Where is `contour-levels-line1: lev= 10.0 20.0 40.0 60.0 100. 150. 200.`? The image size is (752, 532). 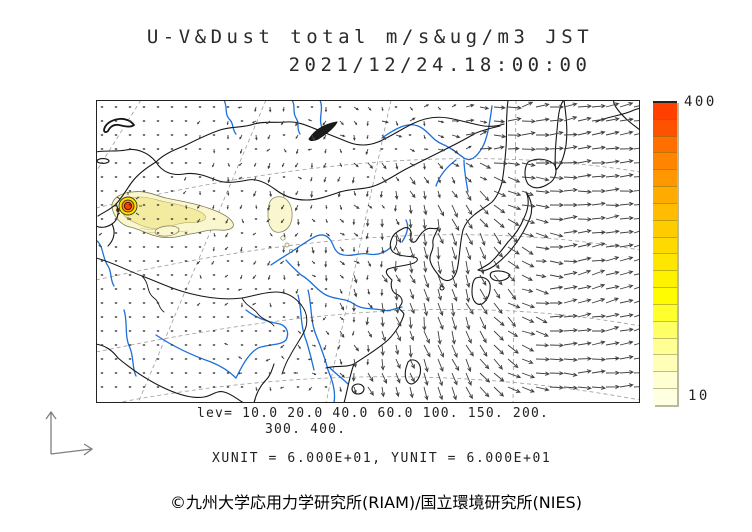
contour-levels-line1: lev= 10.0 20.0 40.0 60.0 100. 150. 200. is located at coordinates (373, 413).